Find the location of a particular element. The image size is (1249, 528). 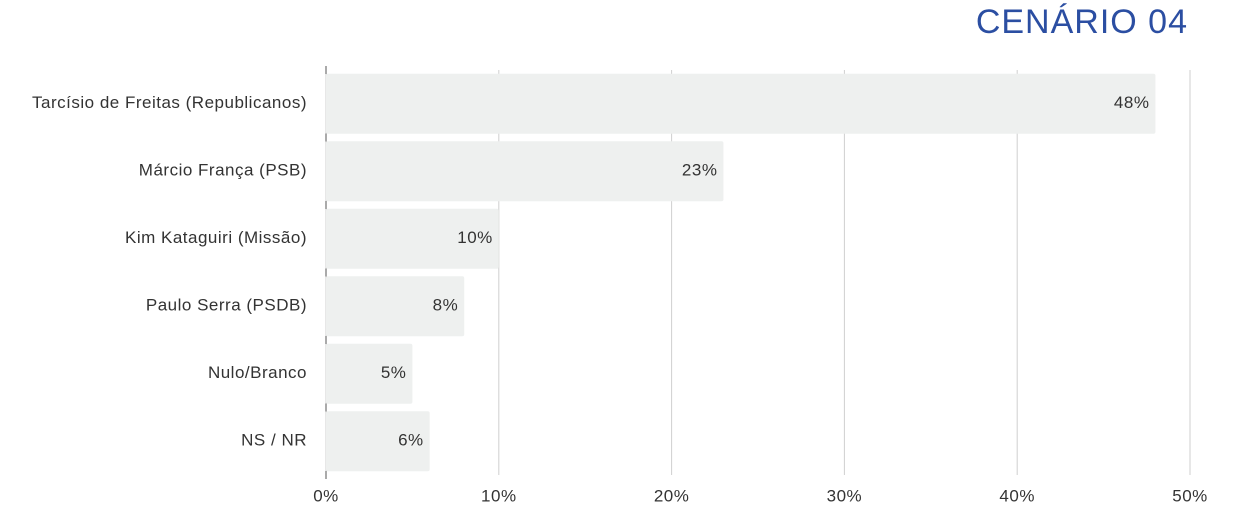

value-label: 8% is located at coordinates (446, 305).